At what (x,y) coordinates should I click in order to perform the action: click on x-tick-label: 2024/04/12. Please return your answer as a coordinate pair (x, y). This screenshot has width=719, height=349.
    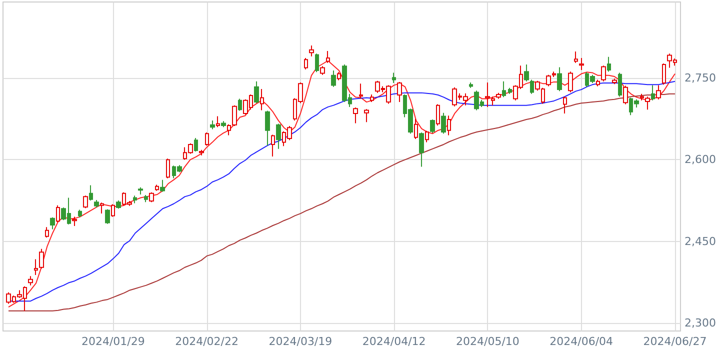
    Looking at the image, I should click on (394, 341).